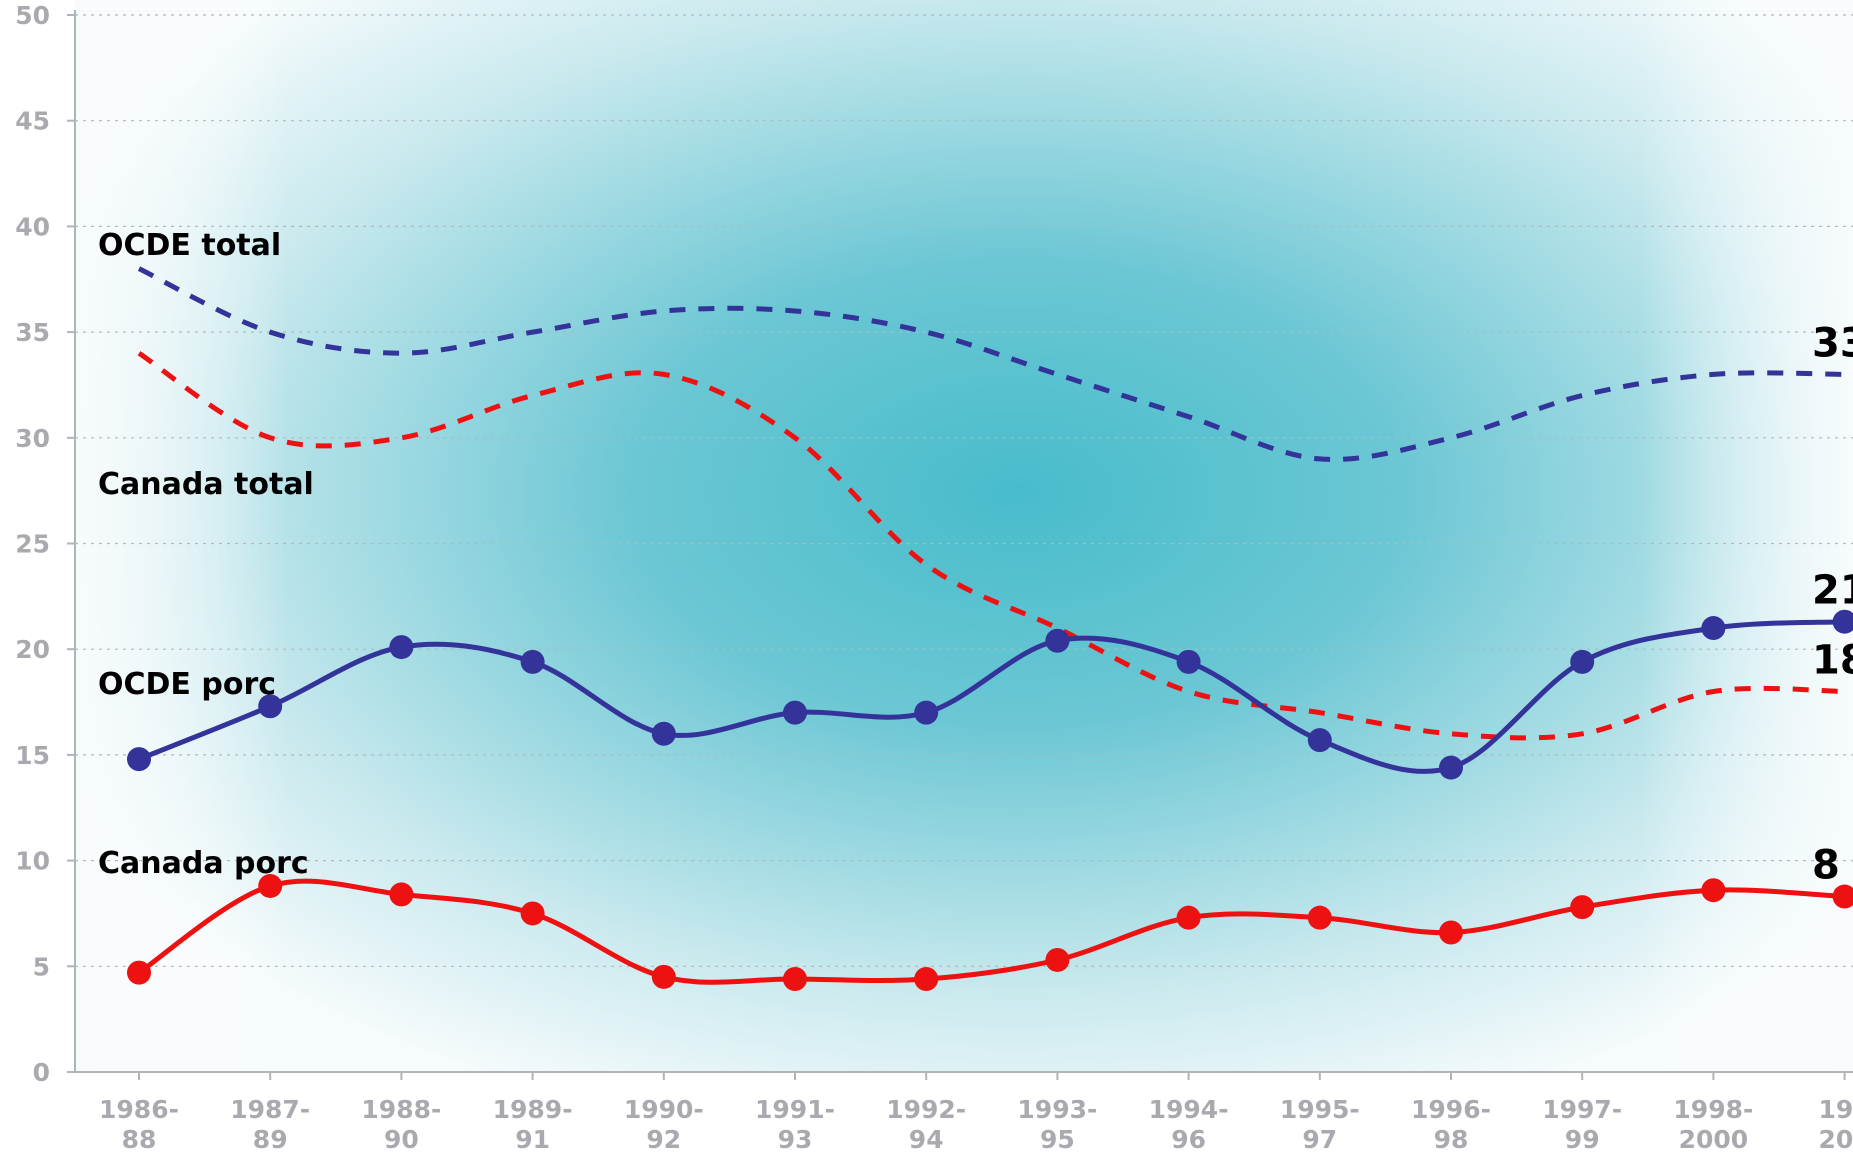 This screenshot has height=1157, width=1853. Describe the element at coordinates (1189, 1124) in the screenshot. I see `x-tick-label-8: 1994-96` at that location.